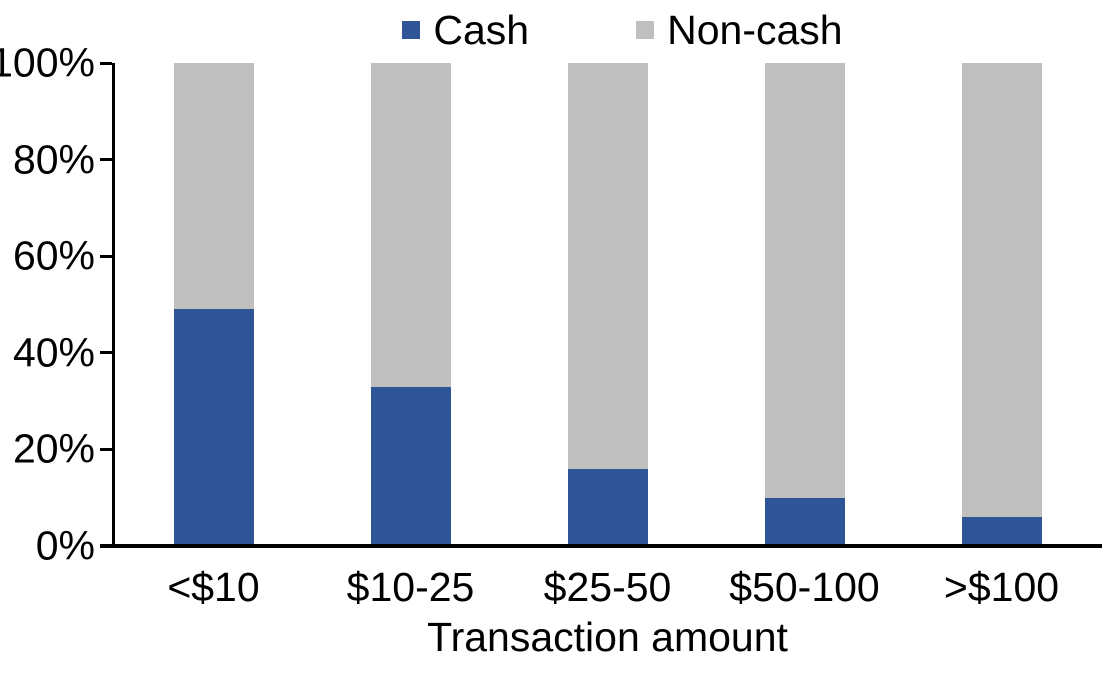 This screenshot has width=1102, height=673. I want to click on x-tick-label: $10-25, so click(410, 587).